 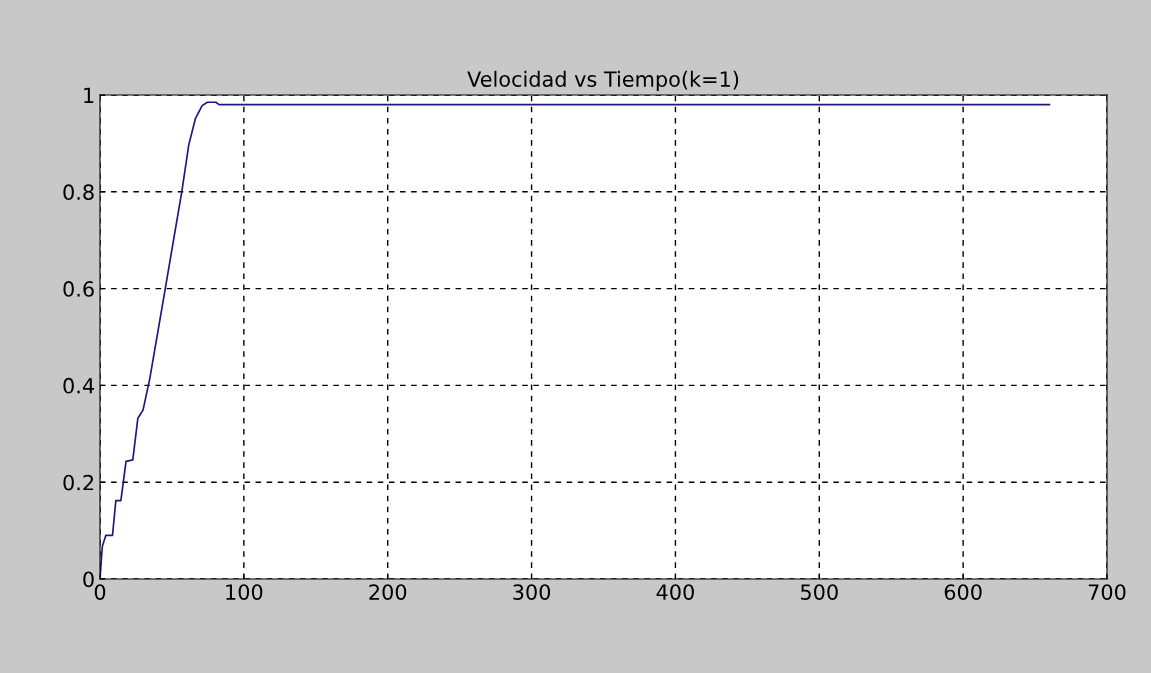 What do you see at coordinates (675, 592) in the screenshot?
I see `x-tick-label: 400` at bounding box center [675, 592].